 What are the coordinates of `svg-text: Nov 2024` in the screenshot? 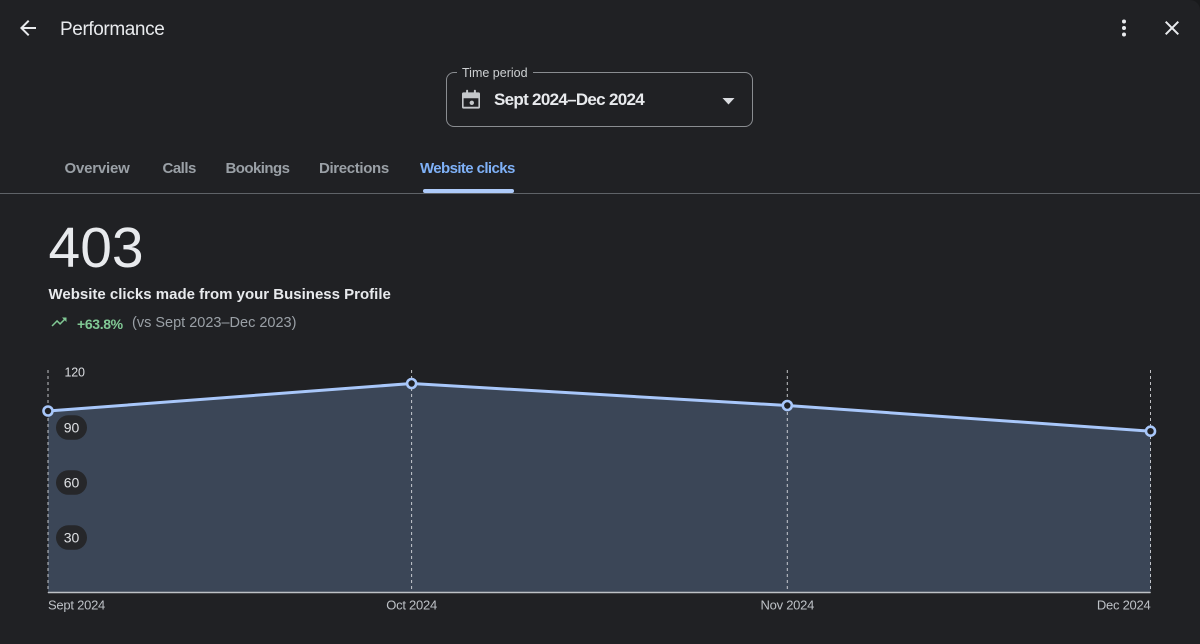 It's located at (787, 605).